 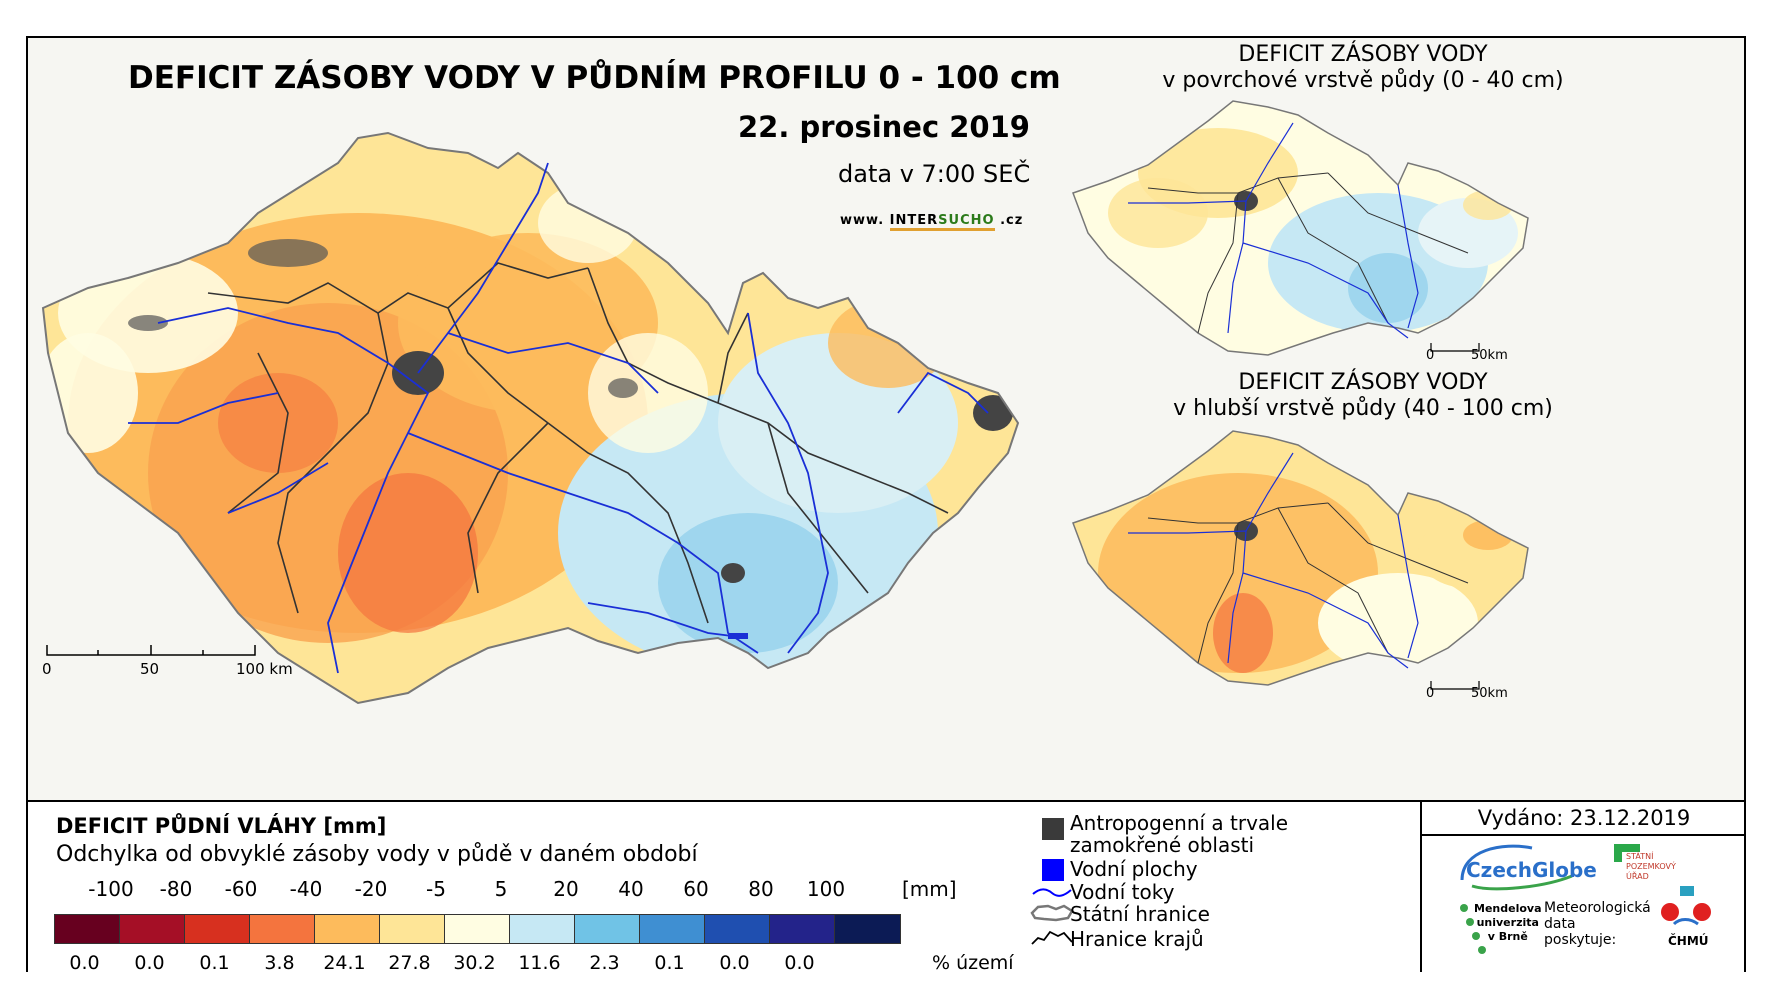 What do you see at coordinates (1637, 876) in the screenshot?
I see `spu-logo-line3: ÚŘAD` at bounding box center [1637, 876].